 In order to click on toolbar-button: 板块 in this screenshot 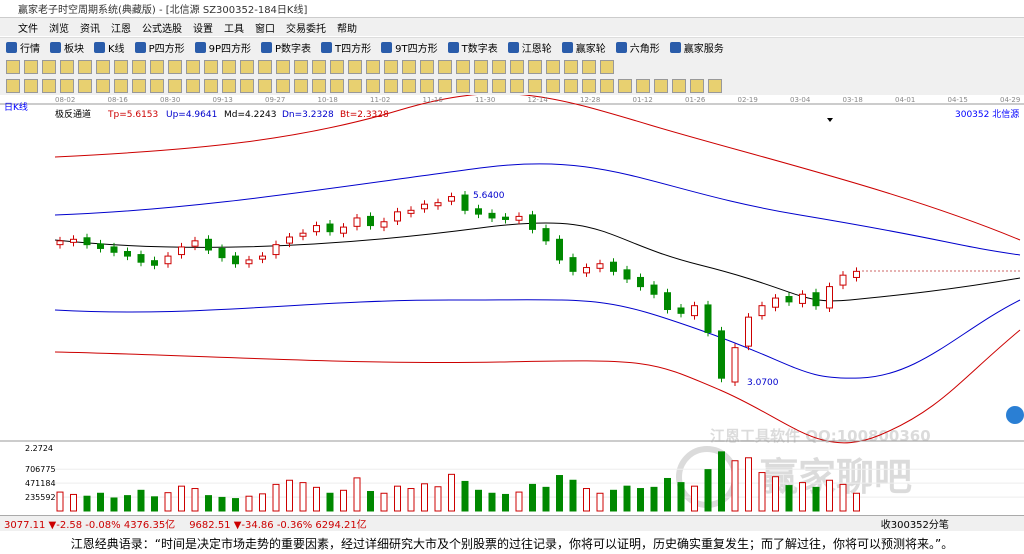, I will do `click(67, 47)`.